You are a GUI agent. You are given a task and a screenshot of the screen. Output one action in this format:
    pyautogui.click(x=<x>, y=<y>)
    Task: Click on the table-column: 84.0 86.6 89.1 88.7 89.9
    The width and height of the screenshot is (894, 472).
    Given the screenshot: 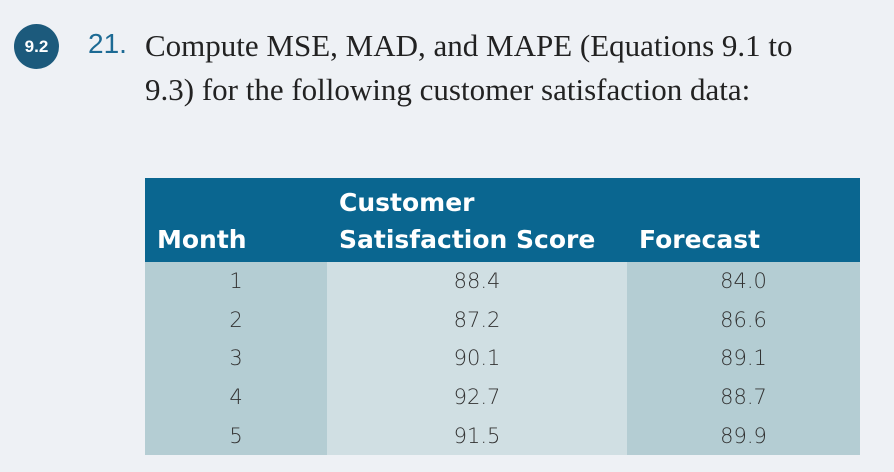 What is the action you would take?
    pyautogui.click(x=743, y=358)
    